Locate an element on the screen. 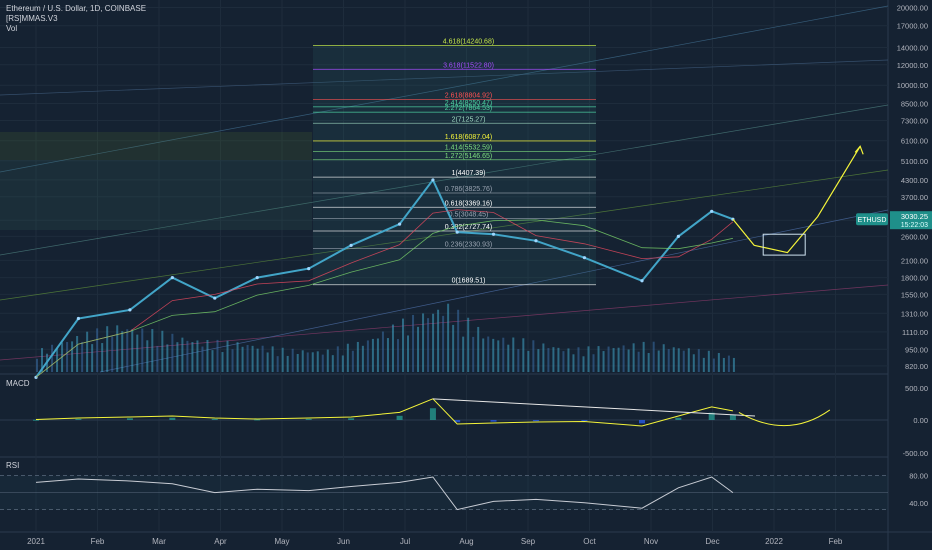 This screenshot has height=550, width=932. price-tick-label: 17000.00 is located at coordinates (912, 26).